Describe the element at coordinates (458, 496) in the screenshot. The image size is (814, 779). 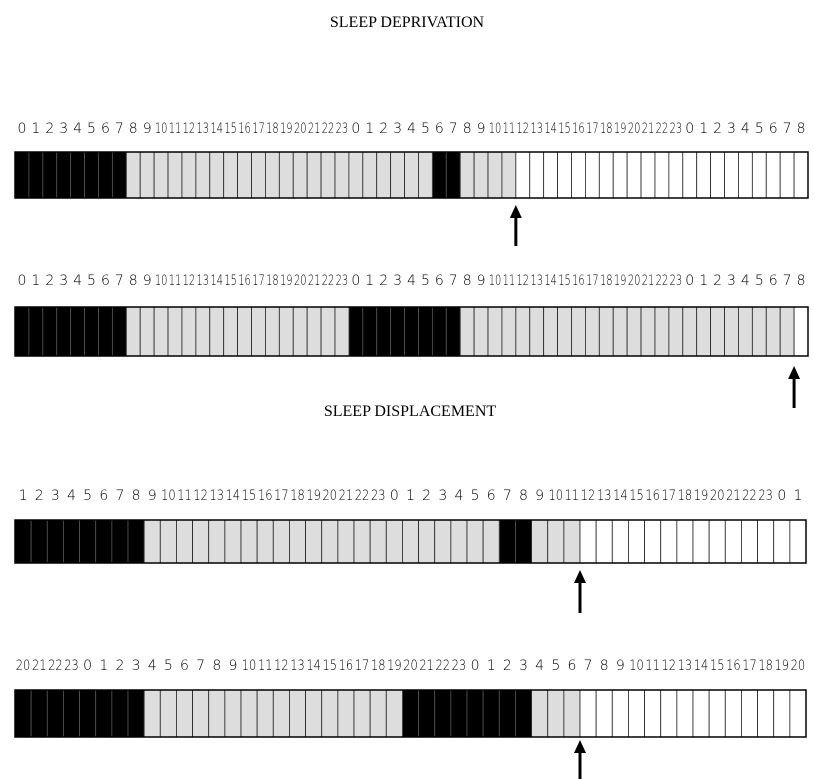
I see `hour-label: 4` at that location.